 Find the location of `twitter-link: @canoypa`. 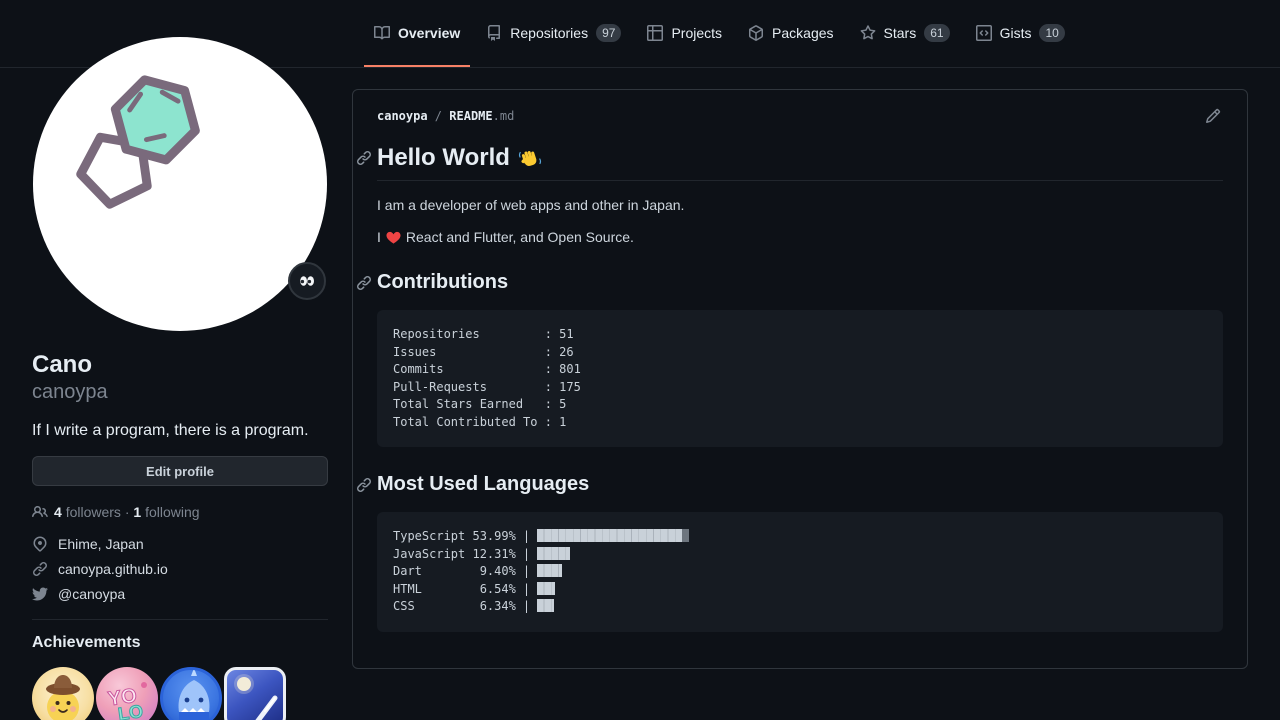

twitter-link: @canoypa is located at coordinates (92, 594).